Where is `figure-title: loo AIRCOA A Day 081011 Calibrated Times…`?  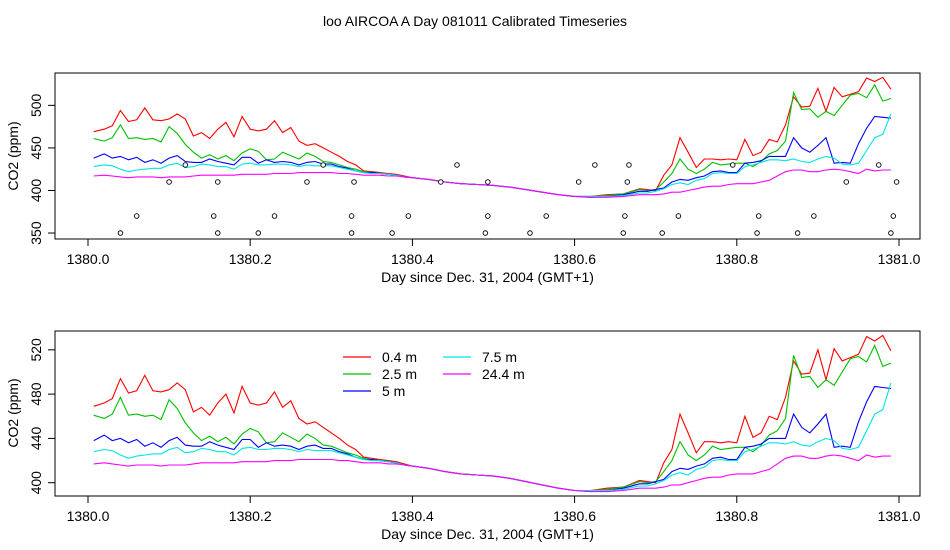 figure-title: loo AIRCOA A Day 081011 Calibrated Times… is located at coordinates (475, 21).